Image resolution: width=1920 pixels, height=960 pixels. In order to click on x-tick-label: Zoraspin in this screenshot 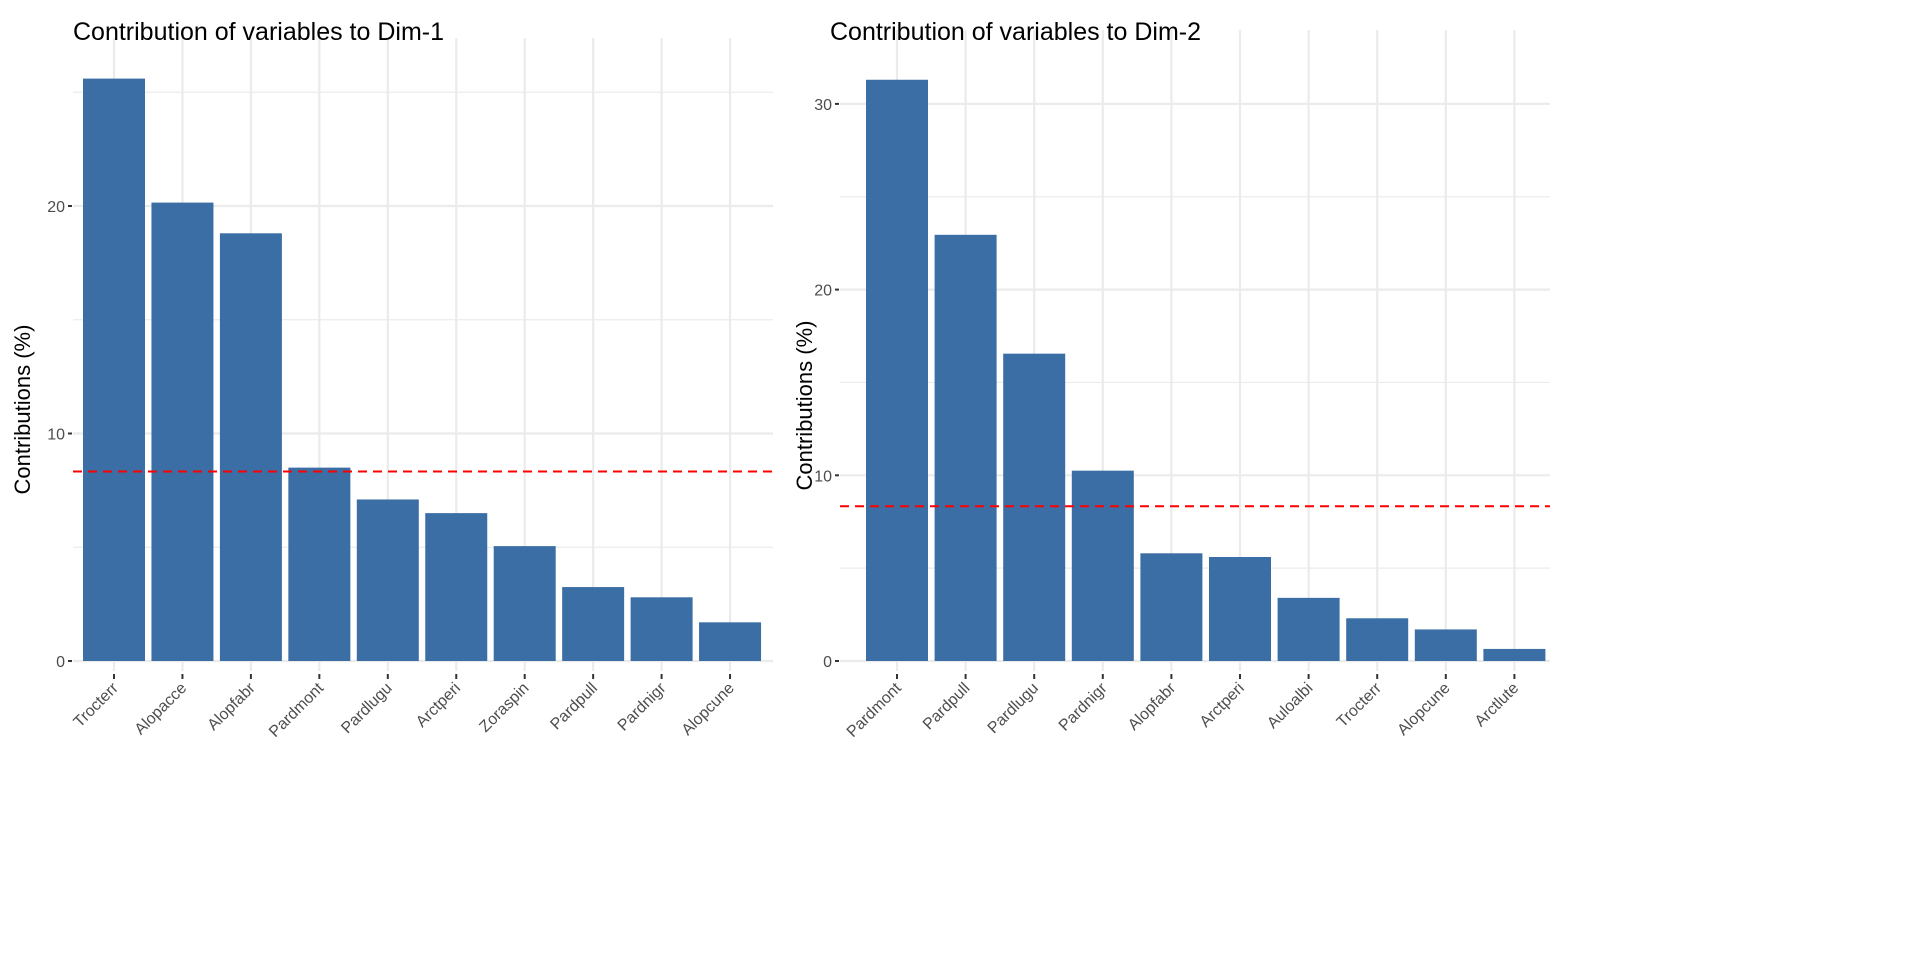, I will do `click(504, 708)`.